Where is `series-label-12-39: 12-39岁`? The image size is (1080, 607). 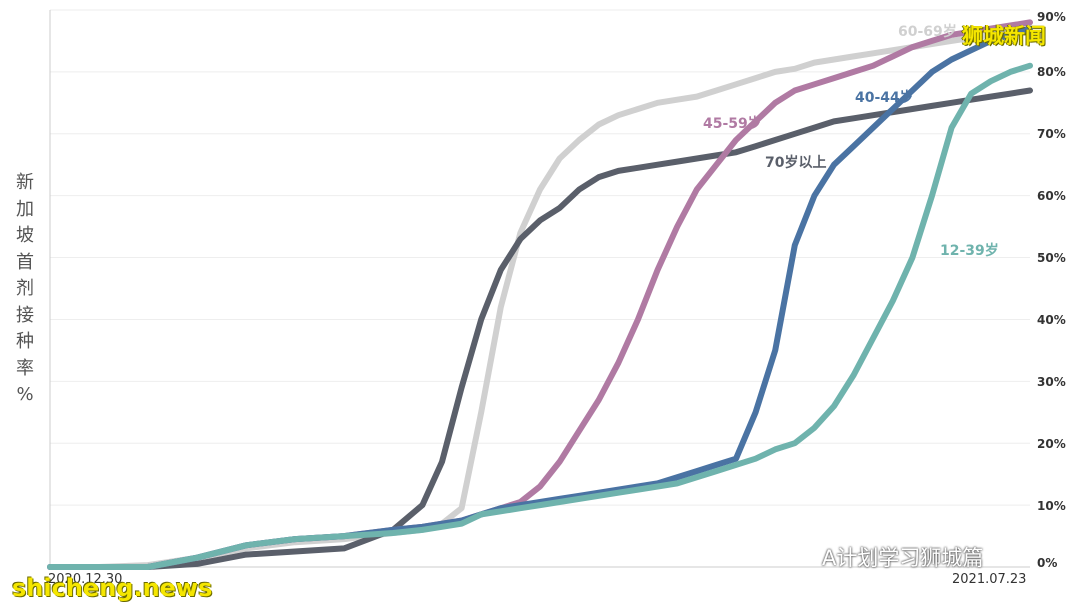
series-label-12-39: 12-39岁 is located at coordinates (969, 251).